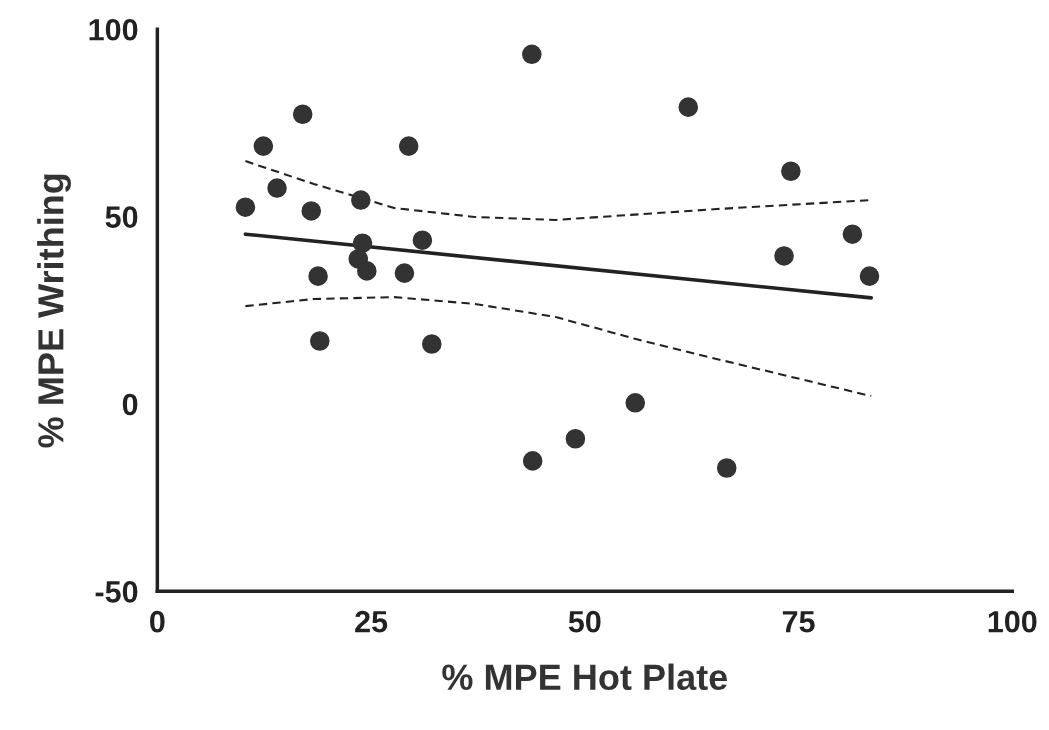  What do you see at coordinates (371, 621) in the screenshot?
I see `x-tick-label: 25` at bounding box center [371, 621].